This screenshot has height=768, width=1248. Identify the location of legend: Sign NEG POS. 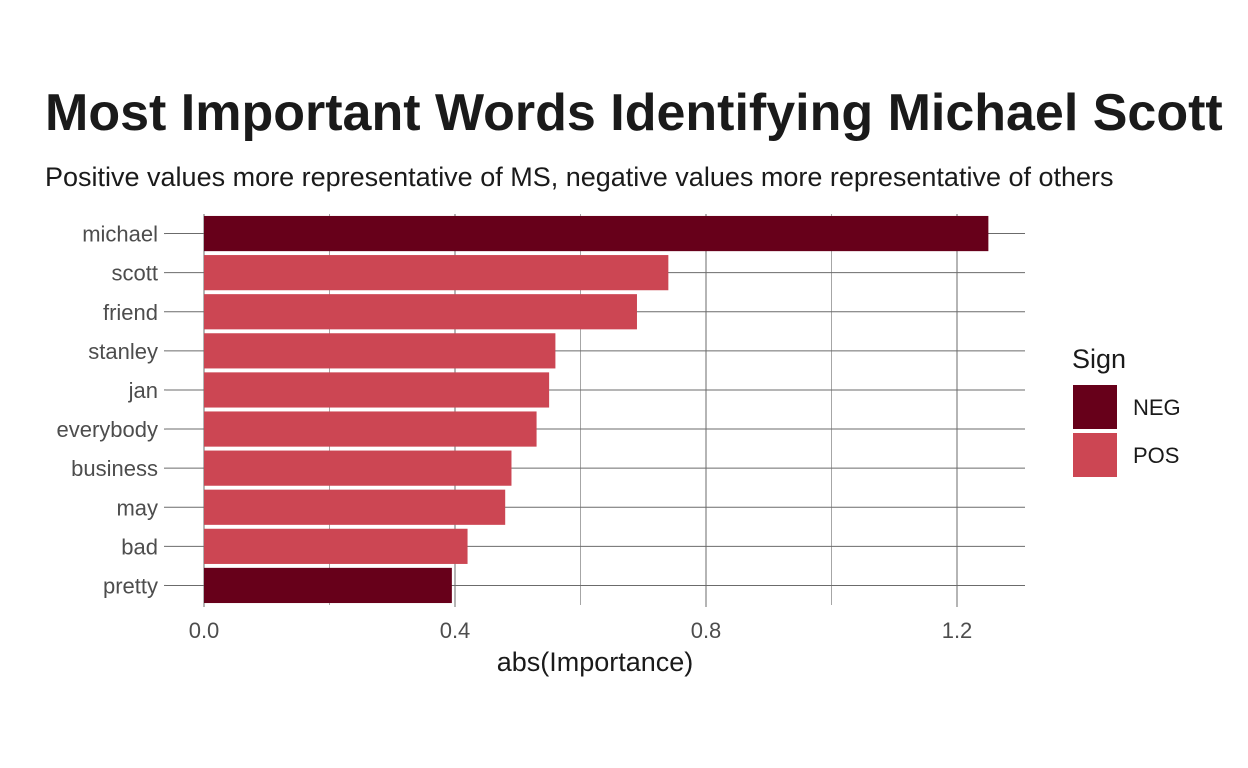
(1126, 410).